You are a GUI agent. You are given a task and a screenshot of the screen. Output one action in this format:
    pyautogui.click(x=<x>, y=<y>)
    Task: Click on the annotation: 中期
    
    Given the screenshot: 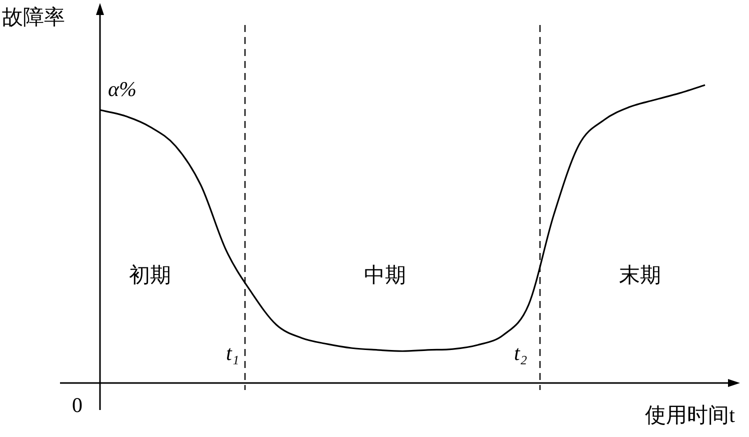 What is the action you would take?
    pyautogui.click(x=385, y=275)
    